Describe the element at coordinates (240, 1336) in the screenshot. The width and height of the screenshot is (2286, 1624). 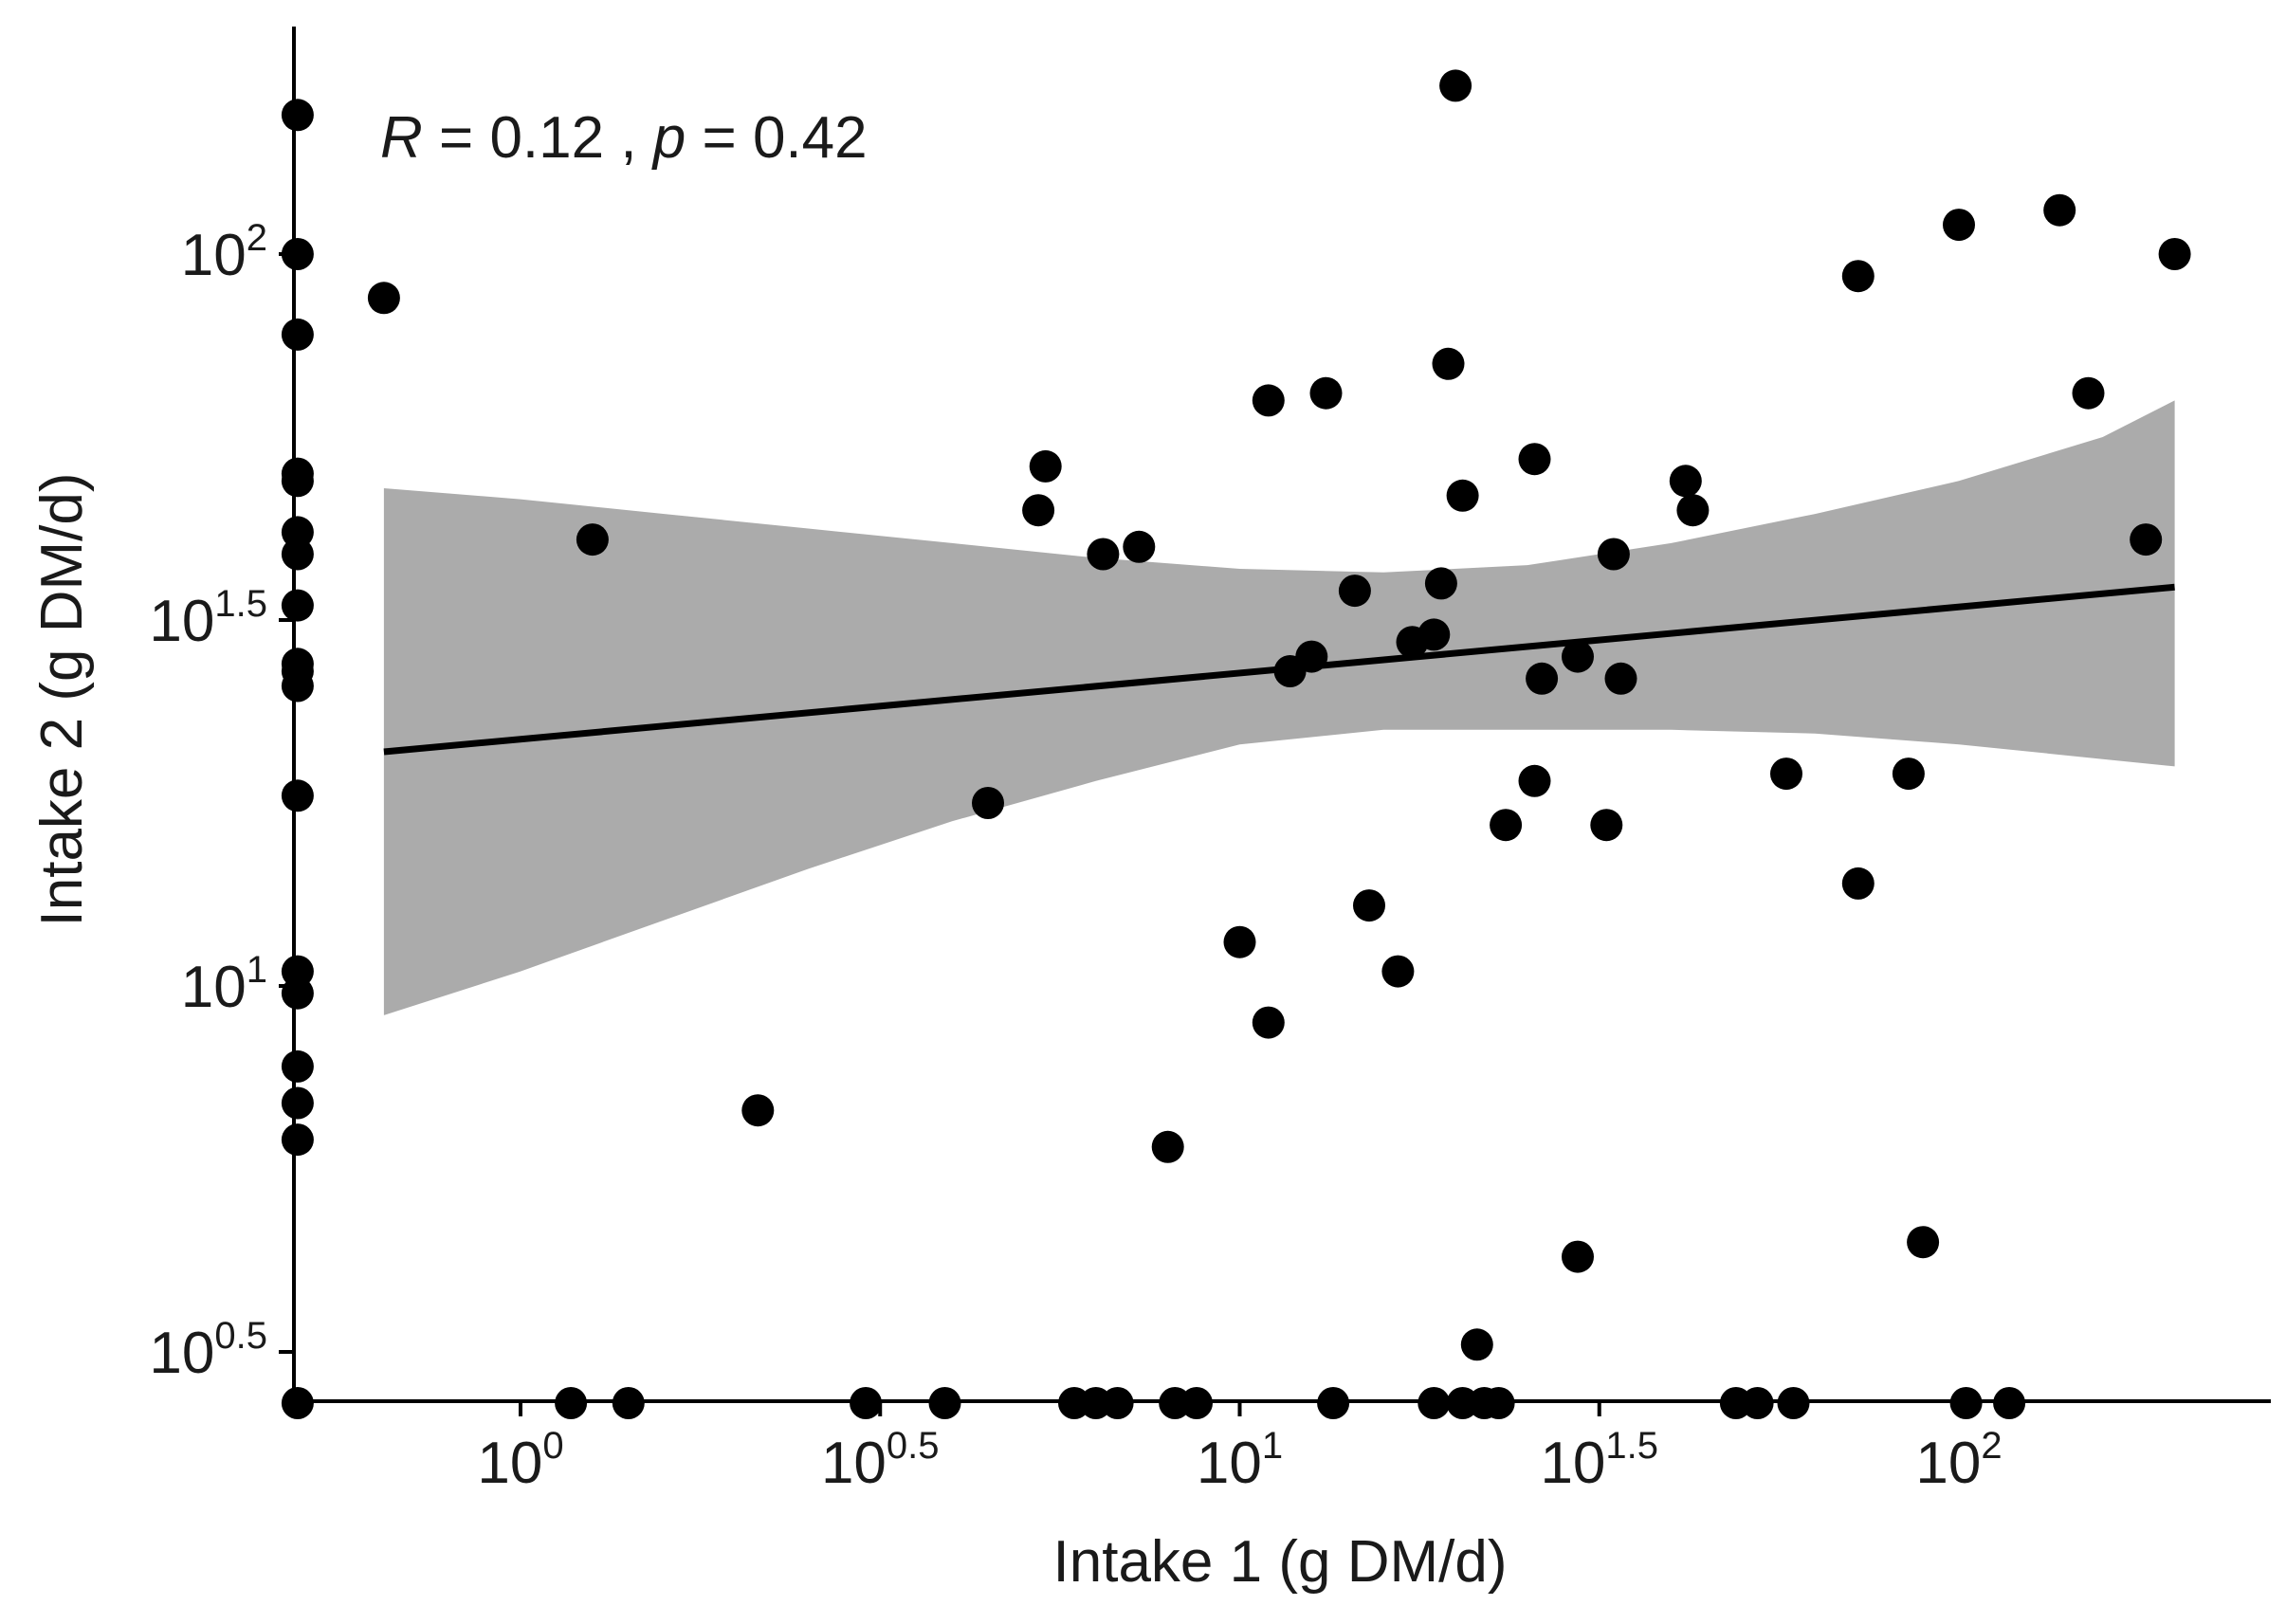
I see `y-tick-exponent: 0.5` at that location.